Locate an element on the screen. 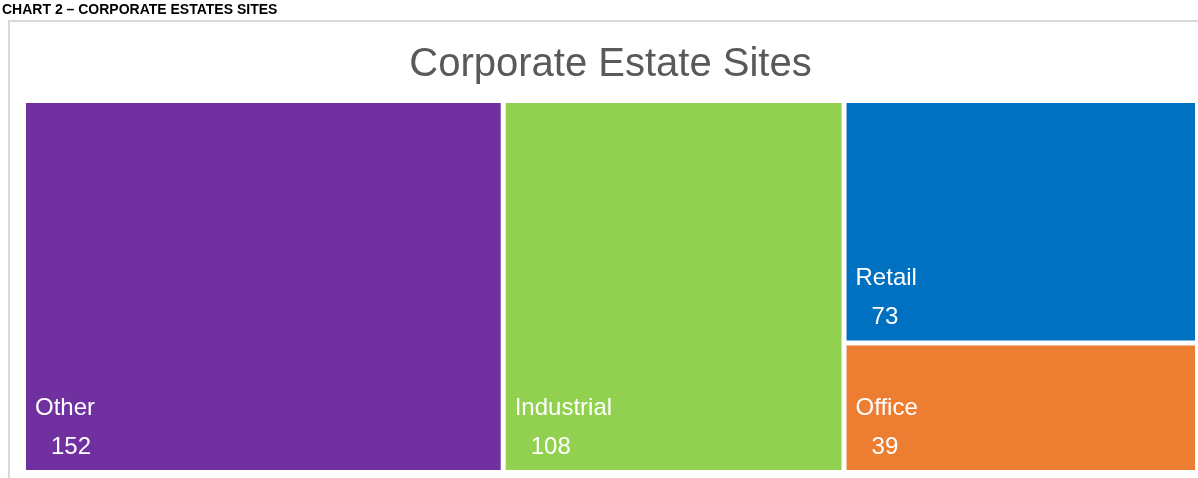  caption: CHART 2 – CORPORATE ESTATES SITES is located at coordinates (140, 9).